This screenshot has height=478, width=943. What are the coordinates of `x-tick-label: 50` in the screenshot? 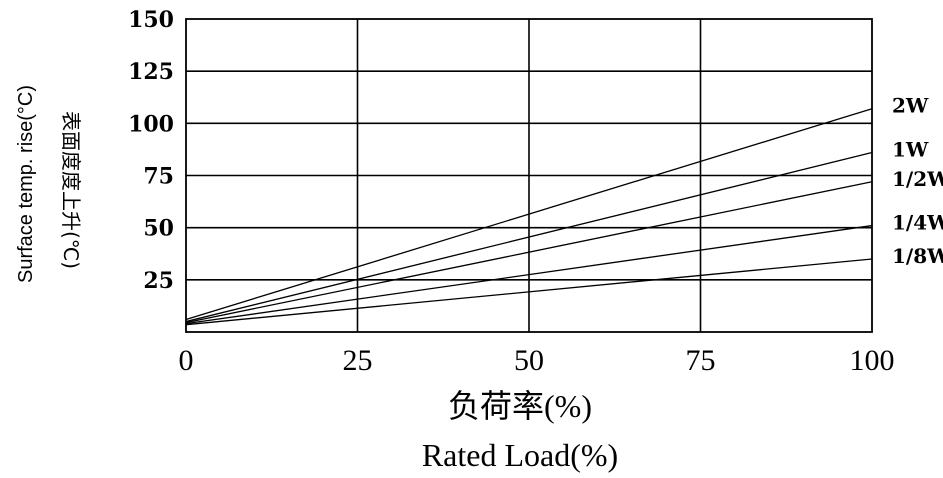 It's located at (529, 360).